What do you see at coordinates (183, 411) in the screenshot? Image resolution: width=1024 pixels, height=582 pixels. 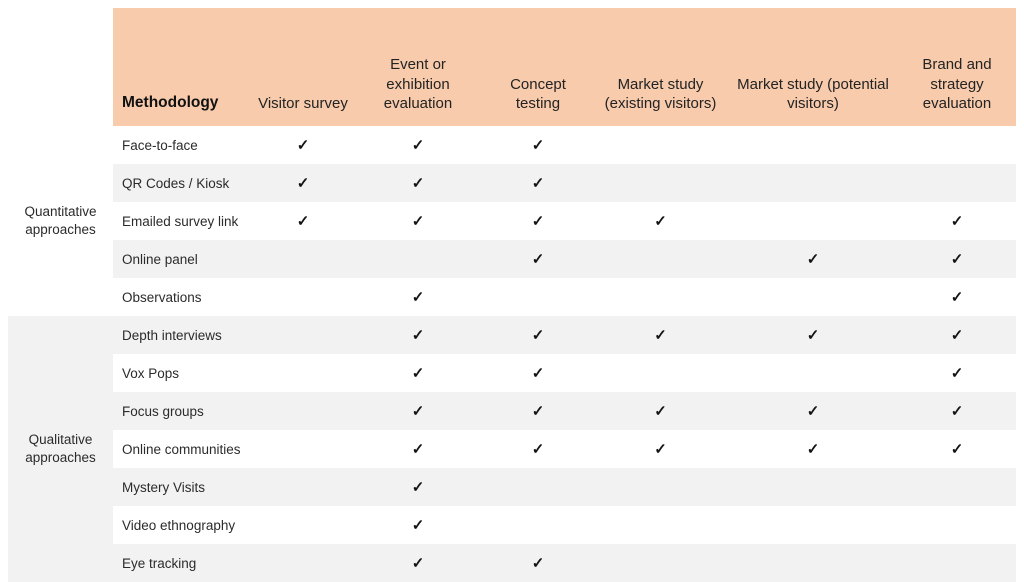 I see `row-label: Focus groups` at bounding box center [183, 411].